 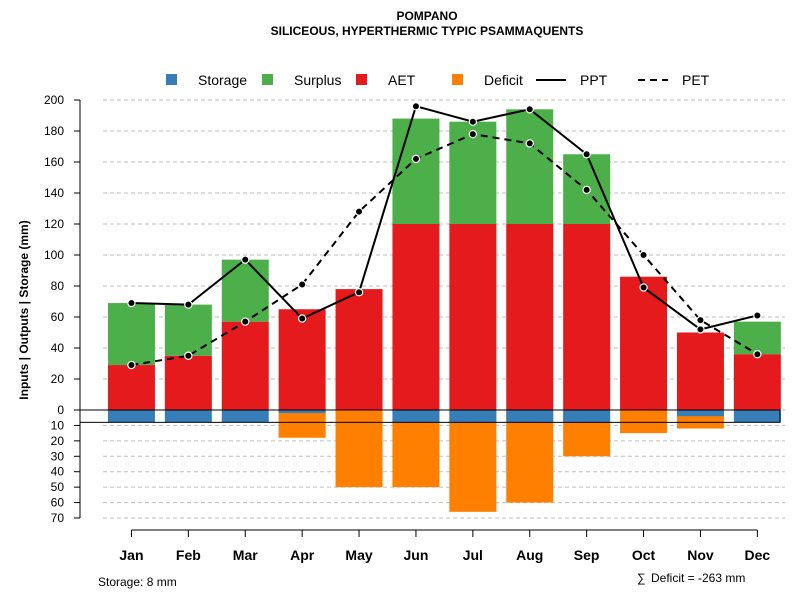 I want to click on storage-bar-feb, so click(x=188, y=416).